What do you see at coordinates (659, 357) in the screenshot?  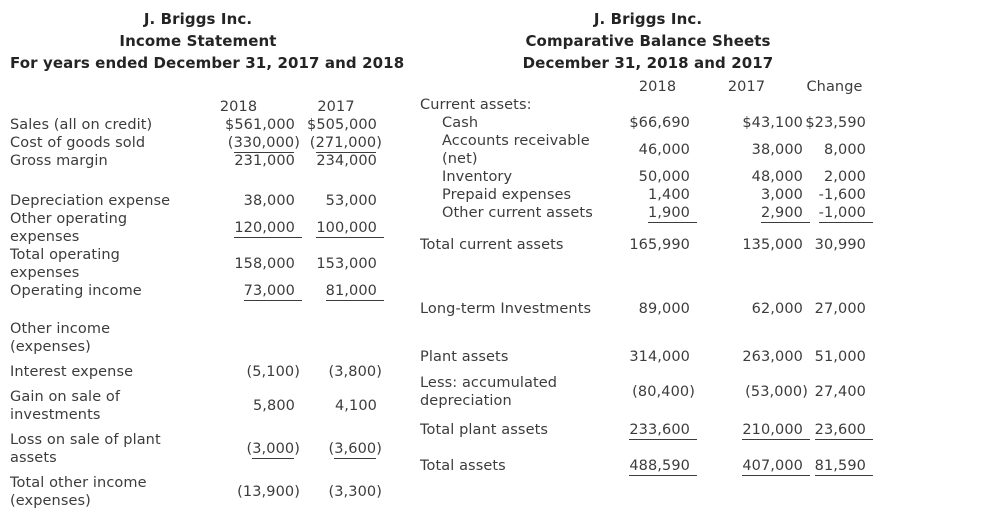 I see `cell-value: 314,000` at bounding box center [659, 357].